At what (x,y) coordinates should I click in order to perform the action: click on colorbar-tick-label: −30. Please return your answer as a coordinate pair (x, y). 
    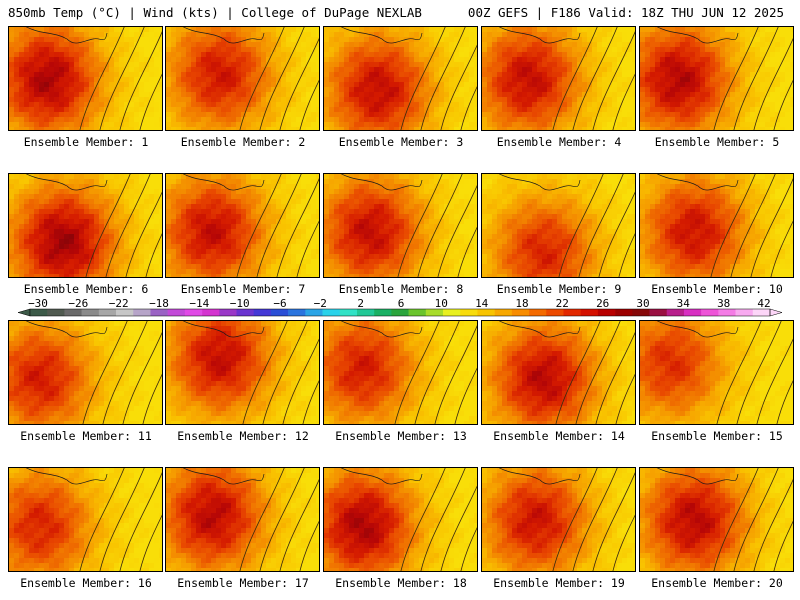
    Looking at the image, I should click on (38, 303).